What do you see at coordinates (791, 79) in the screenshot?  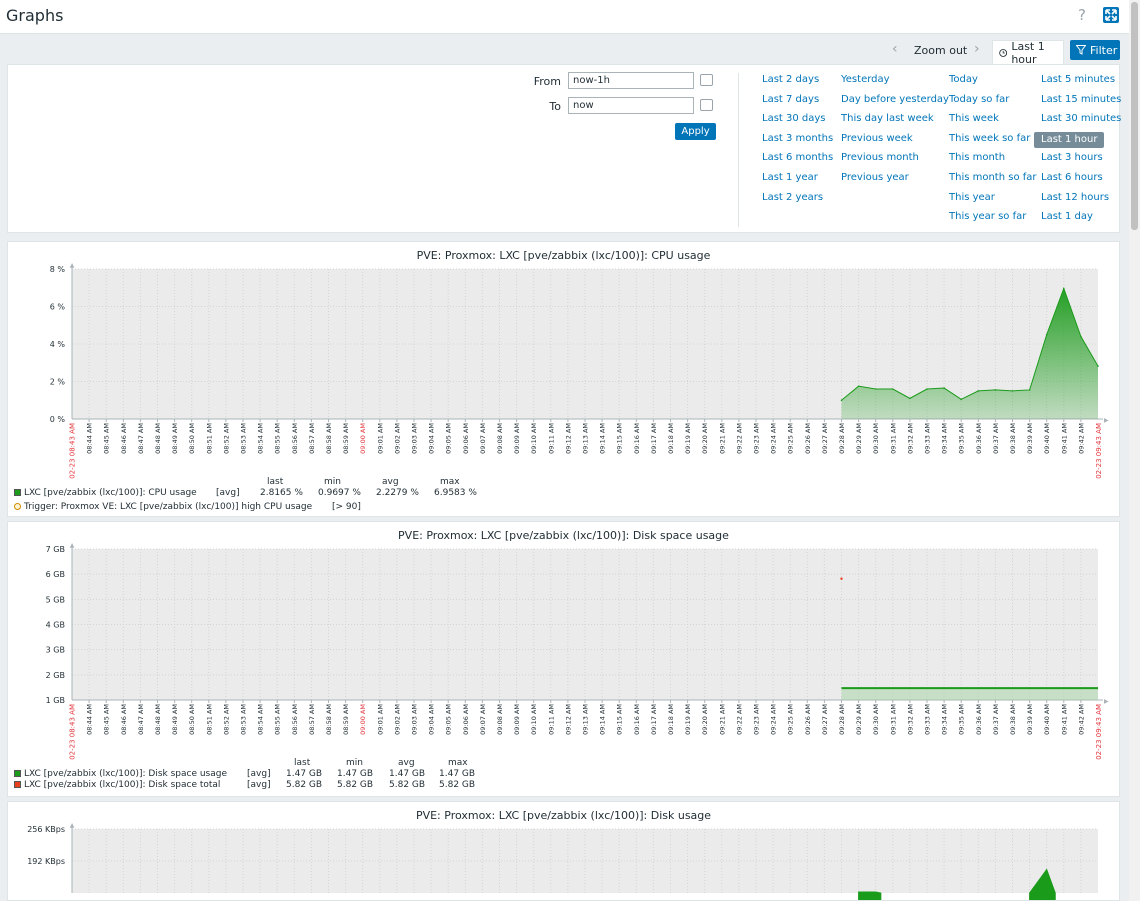 I see `quick-range-last-2-days: Last 2 days` at bounding box center [791, 79].